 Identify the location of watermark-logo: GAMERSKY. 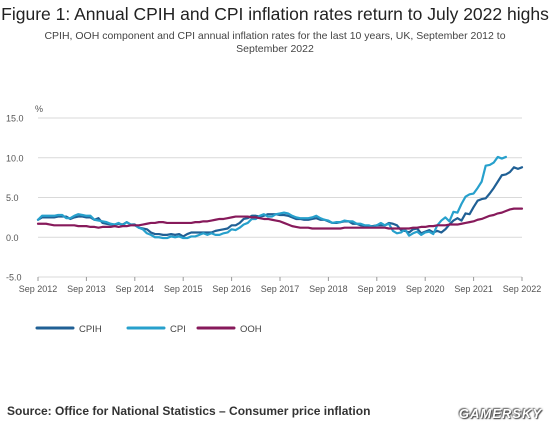
(500, 413).